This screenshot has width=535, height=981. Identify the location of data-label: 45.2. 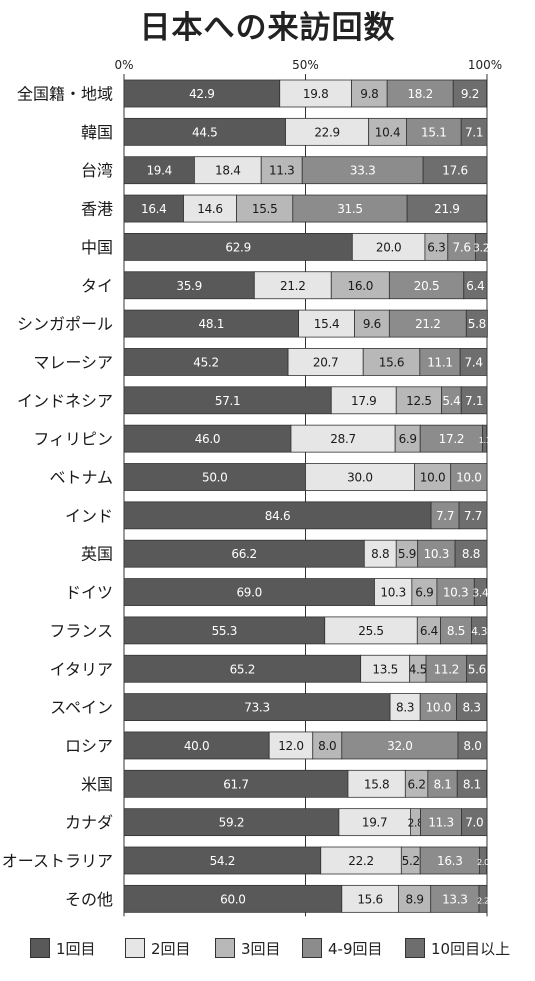
(206, 362).